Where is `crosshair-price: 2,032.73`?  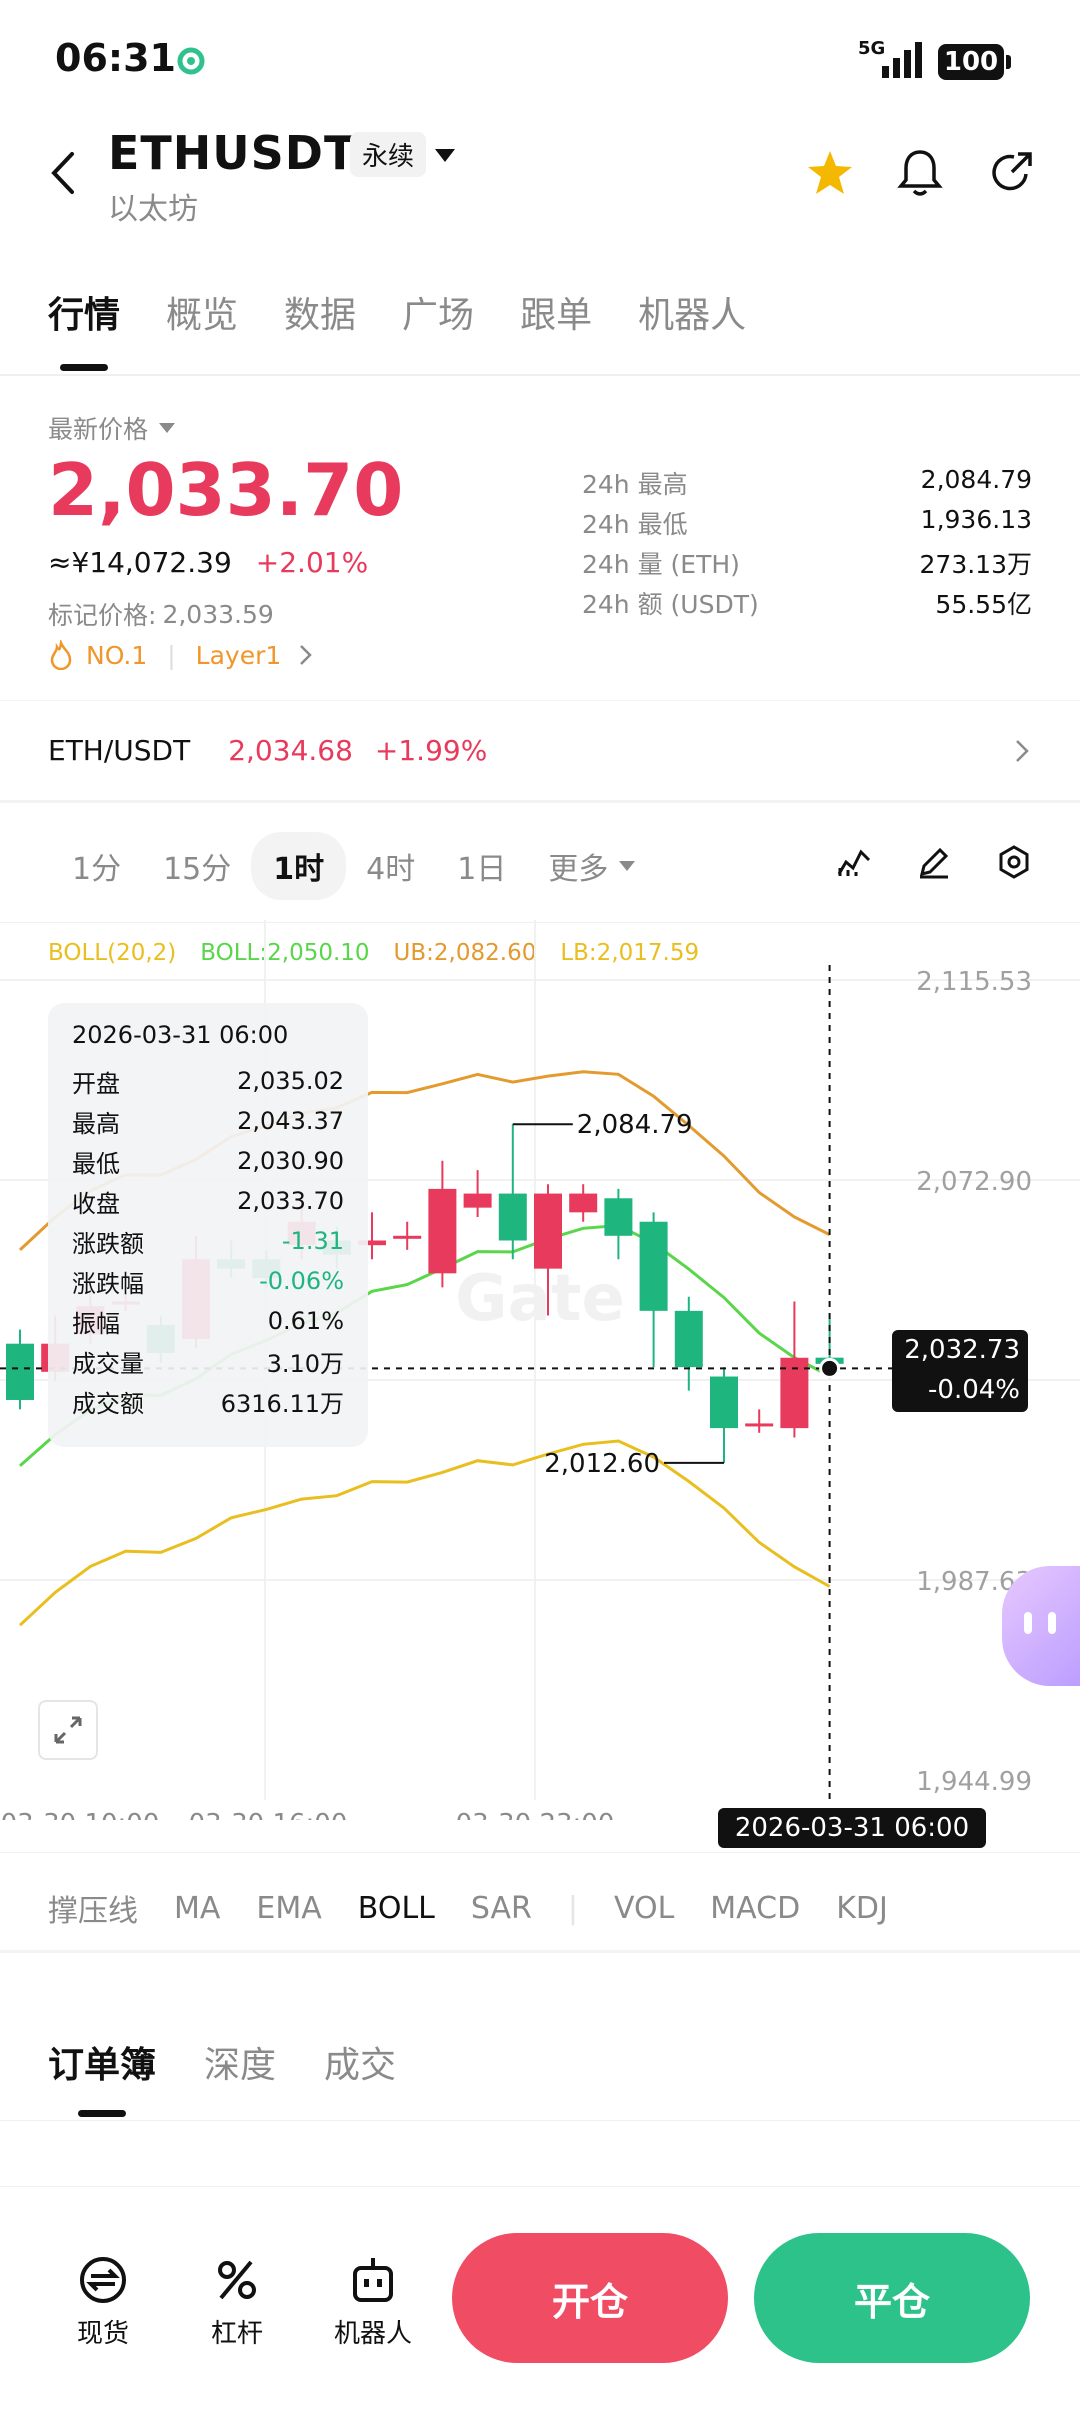
crosshair-price: 2,032.73 is located at coordinates (962, 1350).